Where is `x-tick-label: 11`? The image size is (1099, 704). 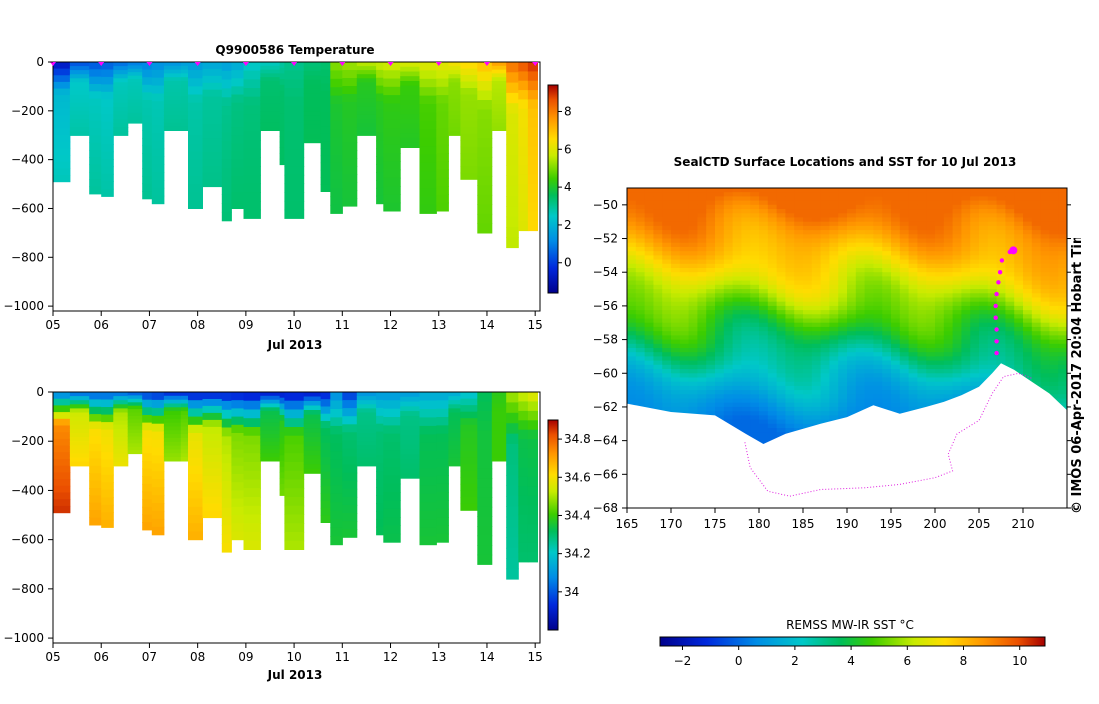
x-tick-label: 11 is located at coordinates (342, 657).